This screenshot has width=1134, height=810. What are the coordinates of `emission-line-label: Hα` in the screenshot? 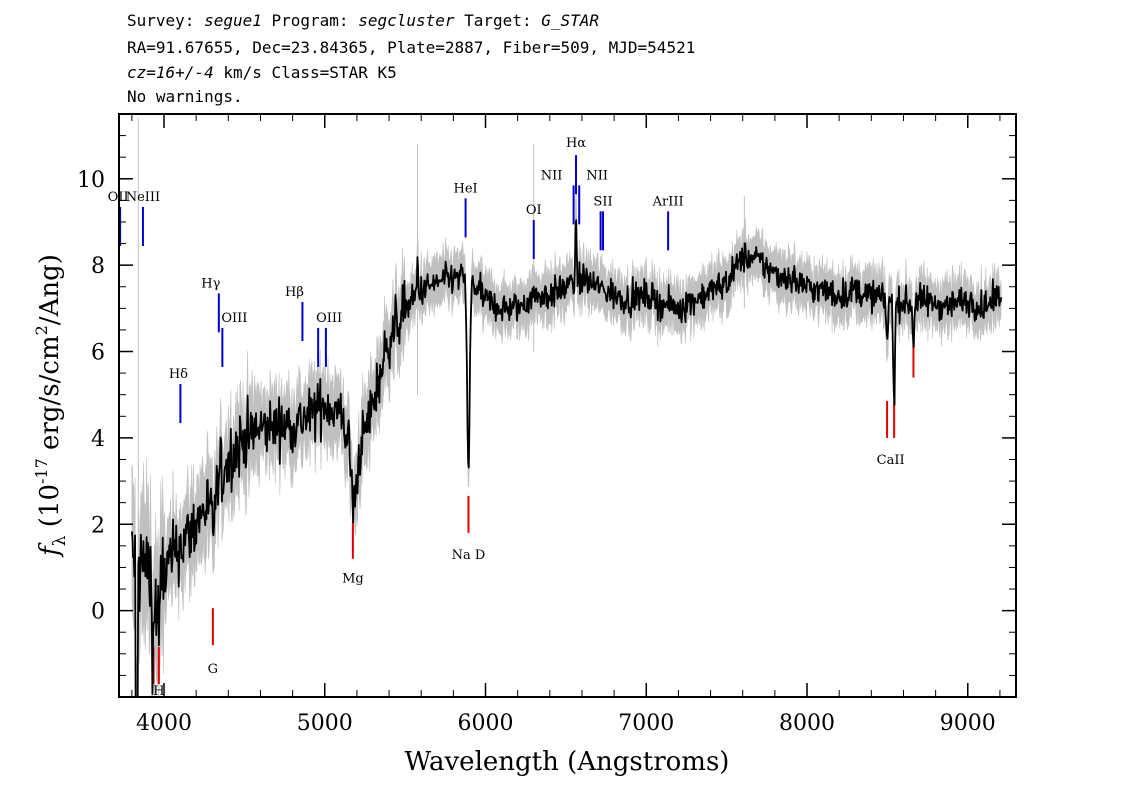 It's located at (576, 143).